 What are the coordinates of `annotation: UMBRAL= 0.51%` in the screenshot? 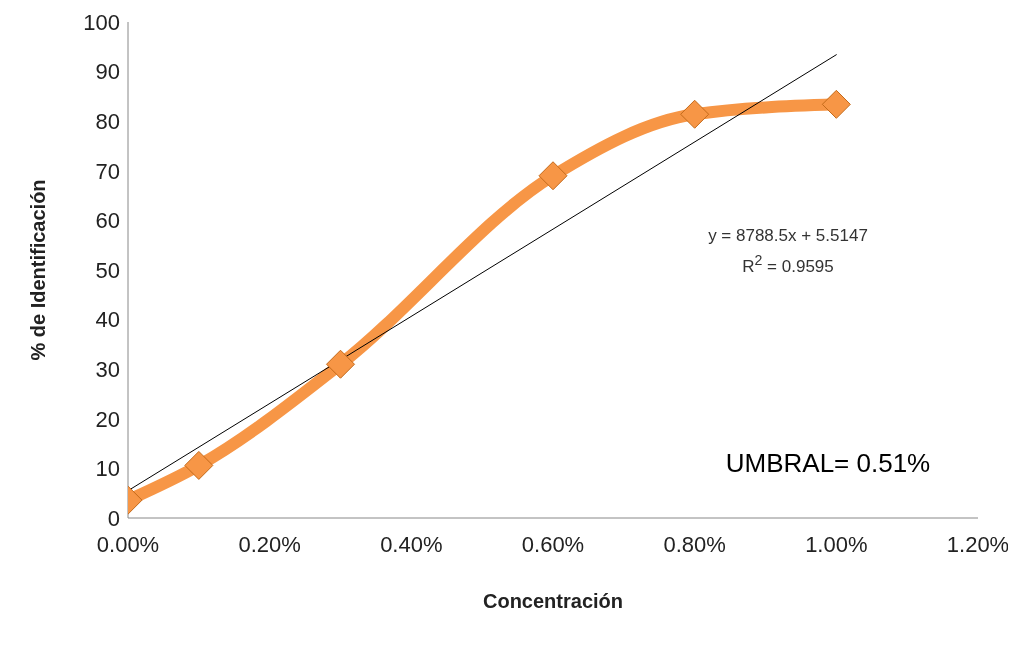 It's located at (828, 463).